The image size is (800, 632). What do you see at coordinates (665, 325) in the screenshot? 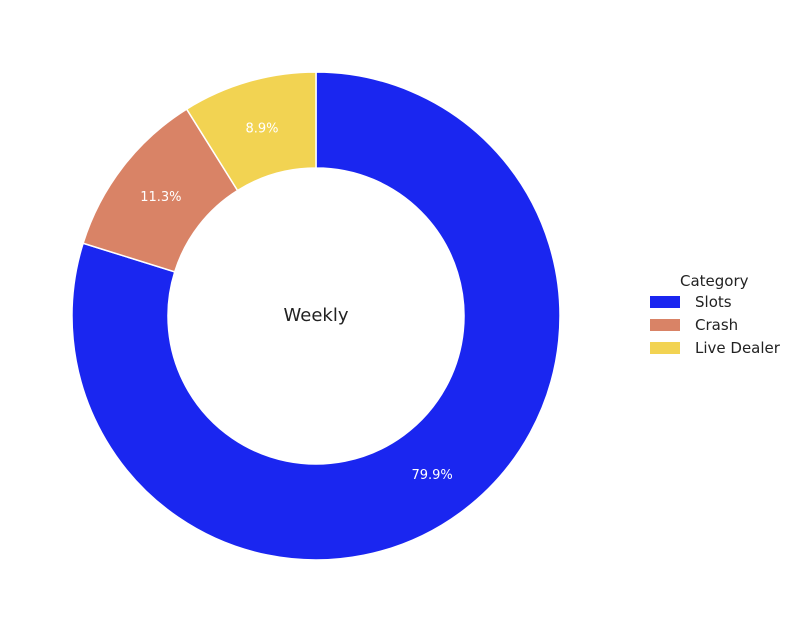
I see `legend-swatch-crash` at bounding box center [665, 325].